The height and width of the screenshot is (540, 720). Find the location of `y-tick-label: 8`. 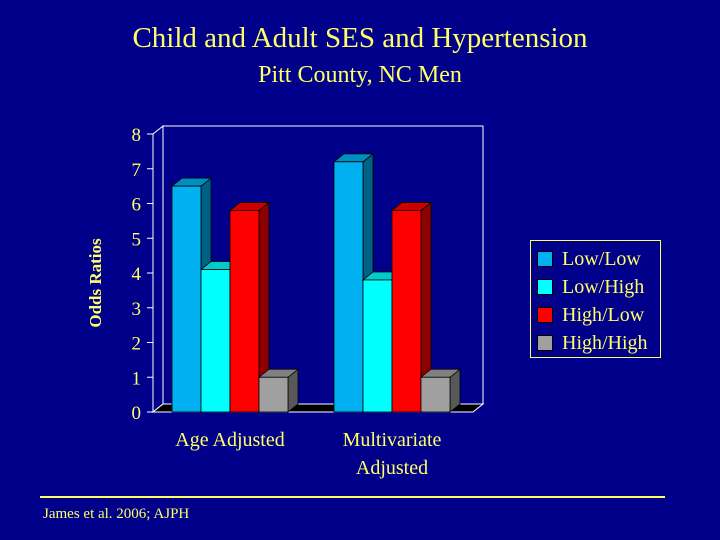

y-tick-label: 8 is located at coordinates (137, 135).